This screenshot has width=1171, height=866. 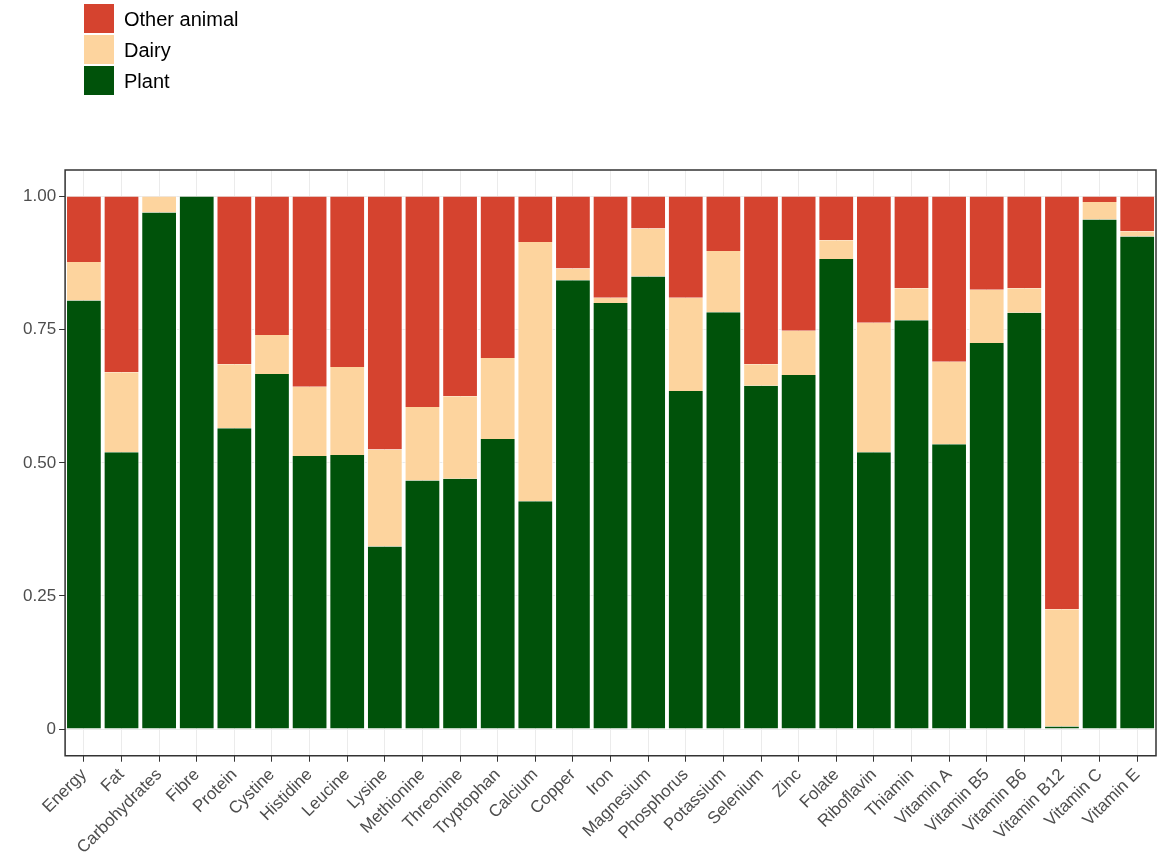 I want to click on y-tick-label: 0.25, so click(x=39, y=595).